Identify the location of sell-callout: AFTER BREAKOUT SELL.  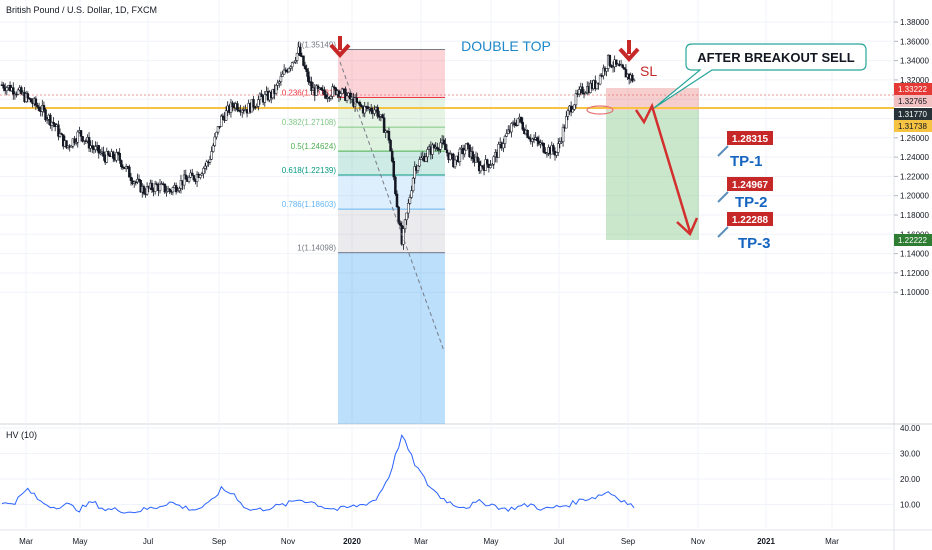
(760, 76).